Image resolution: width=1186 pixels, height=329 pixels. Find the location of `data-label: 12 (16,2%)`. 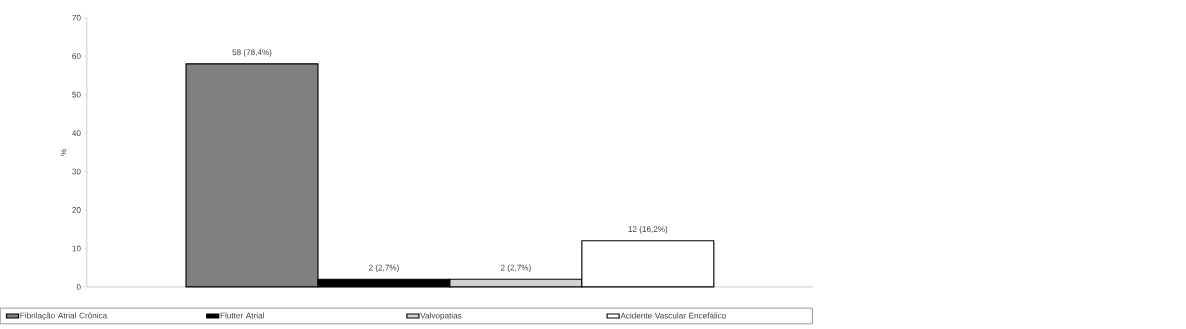

data-label: 12 (16,2%) is located at coordinates (648, 230).